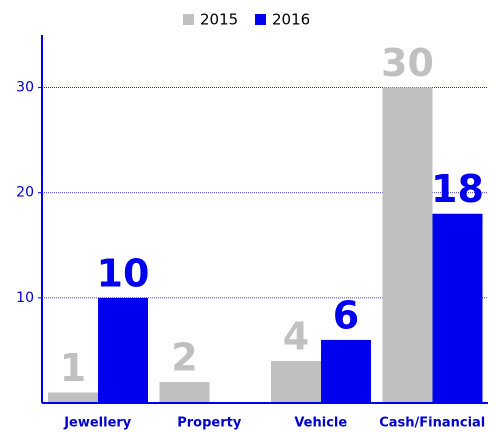  I want to click on x-tick-label: Jewellery, so click(97, 423).